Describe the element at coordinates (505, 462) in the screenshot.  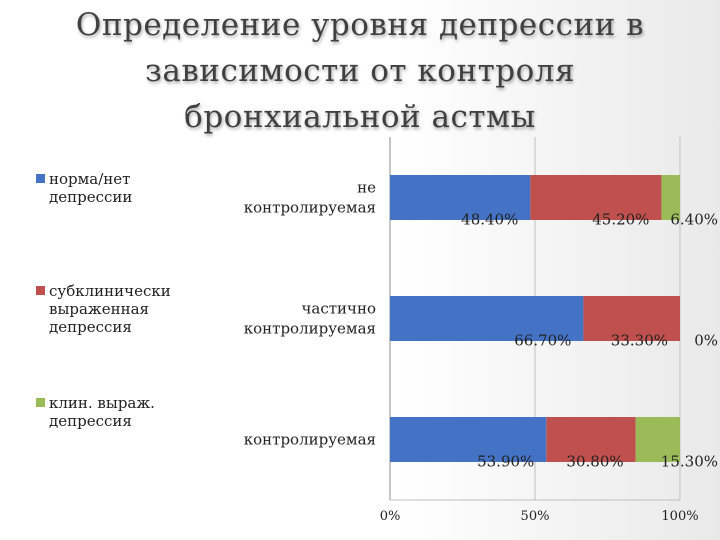
I see `data-label: 53.90%` at that location.